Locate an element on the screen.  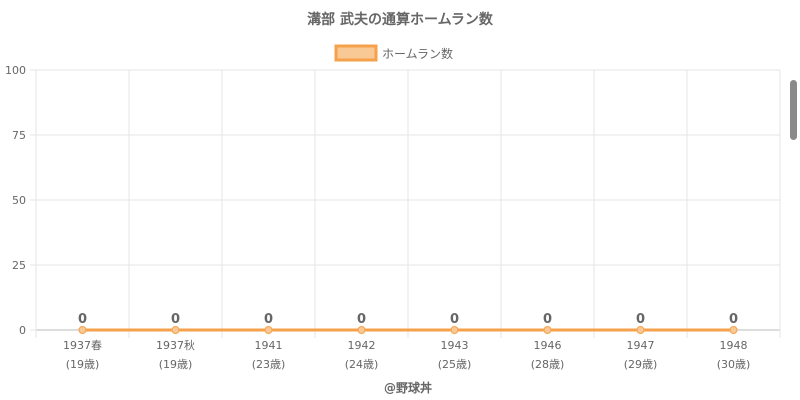
x-tick-sublabel: (28歳) is located at coordinates (548, 364).